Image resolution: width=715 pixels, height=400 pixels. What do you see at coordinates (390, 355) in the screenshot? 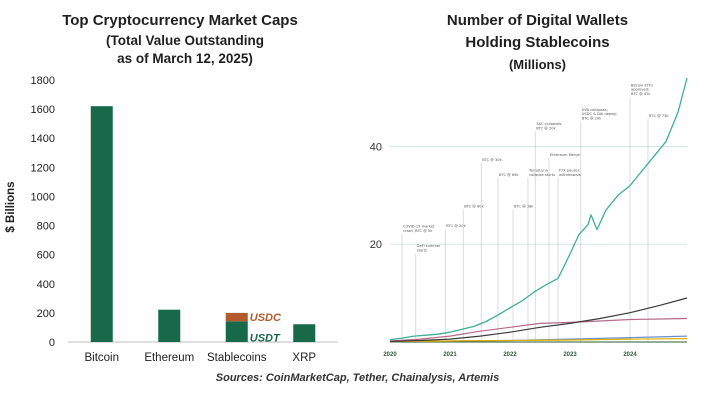
I see `x-tick-label: 2020` at bounding box center [390, 355].